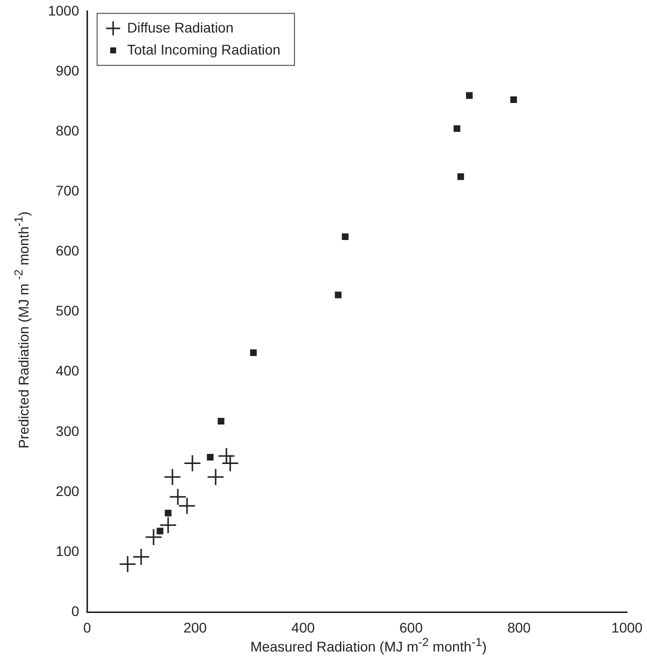 This screenshot has width=647, height=665. Describe the element at coordinates (68, 490) in the screenshot. I see `y-tick-label: 200` at that location.